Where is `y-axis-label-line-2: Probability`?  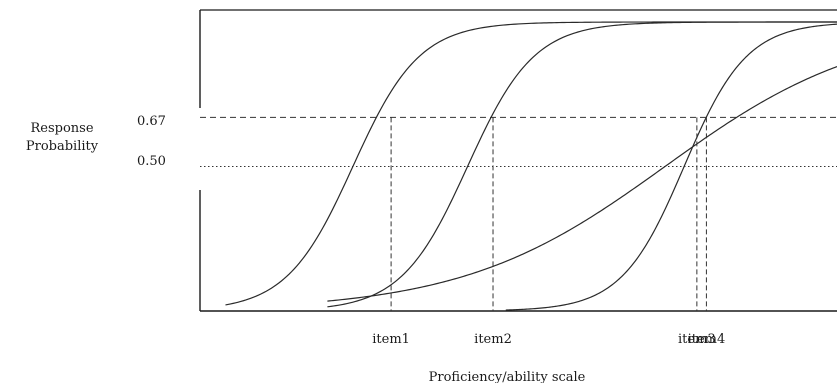 y-axis-label-line-2: Probability is located at coordinates (62, 146).